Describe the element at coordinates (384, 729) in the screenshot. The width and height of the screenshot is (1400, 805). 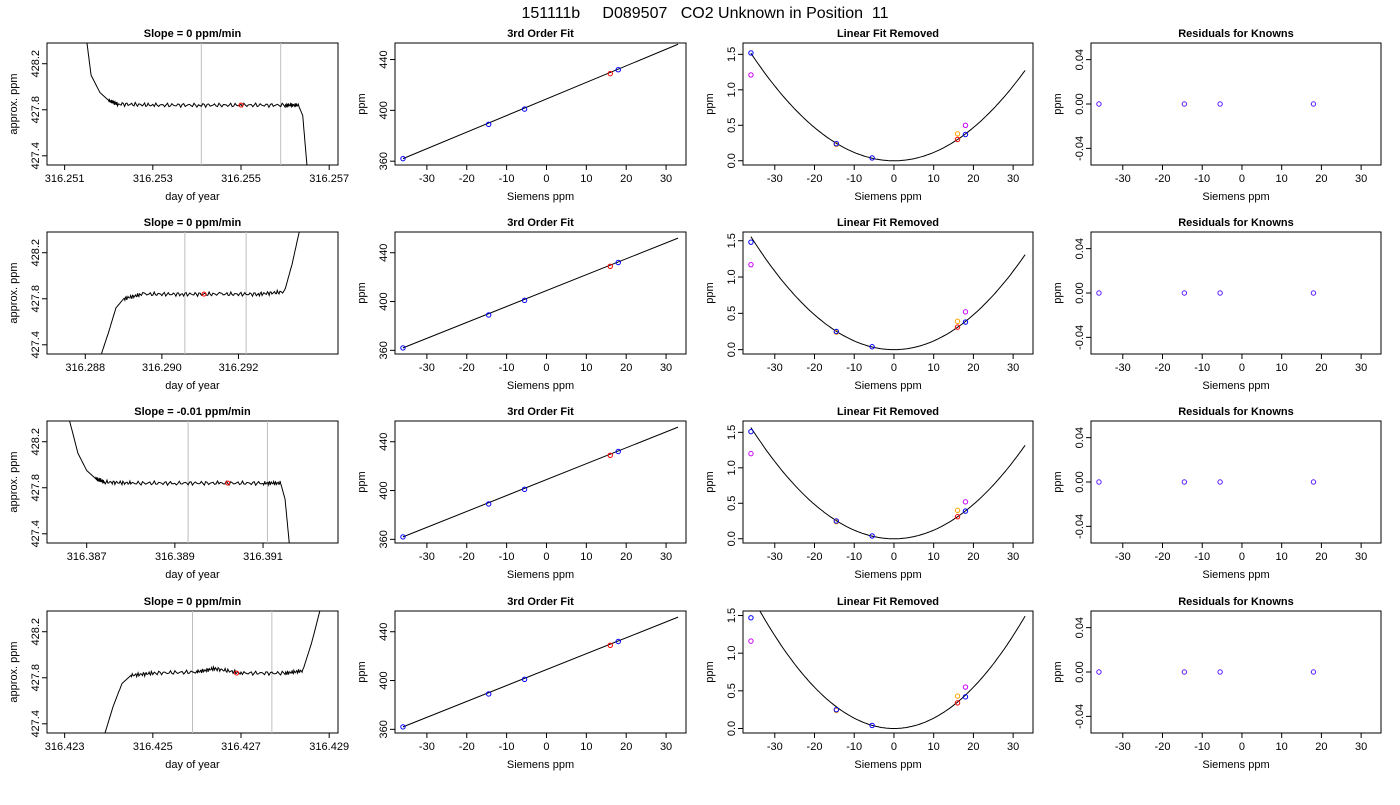
I see `y-tick-label: 360` at that location.